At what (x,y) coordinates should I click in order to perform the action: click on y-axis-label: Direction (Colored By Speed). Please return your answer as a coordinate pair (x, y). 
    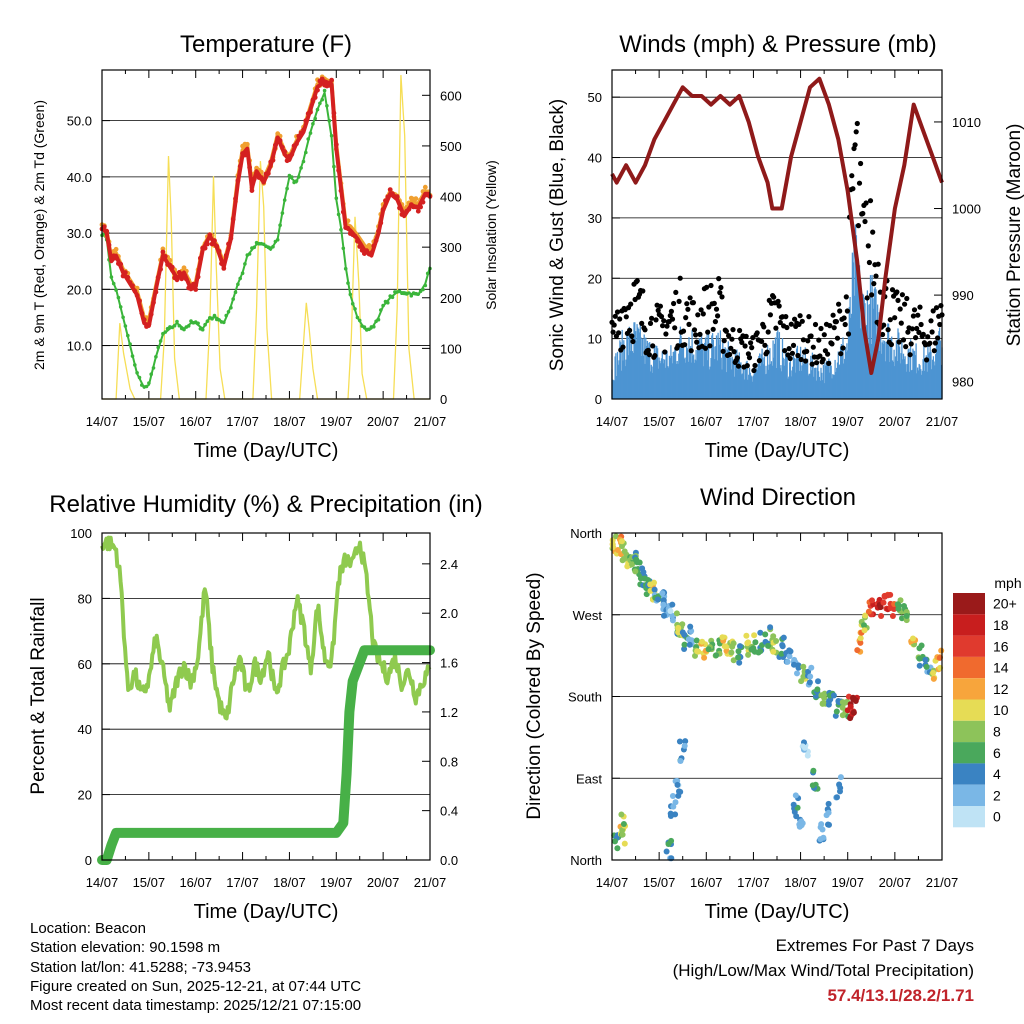
    Looking at the image, I should click on (534, 695).